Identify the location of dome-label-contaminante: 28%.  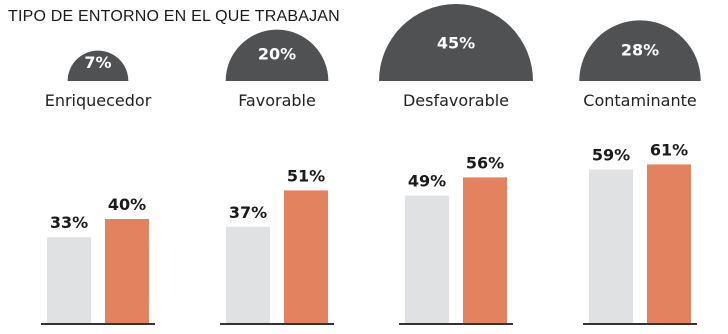
(640, 49).